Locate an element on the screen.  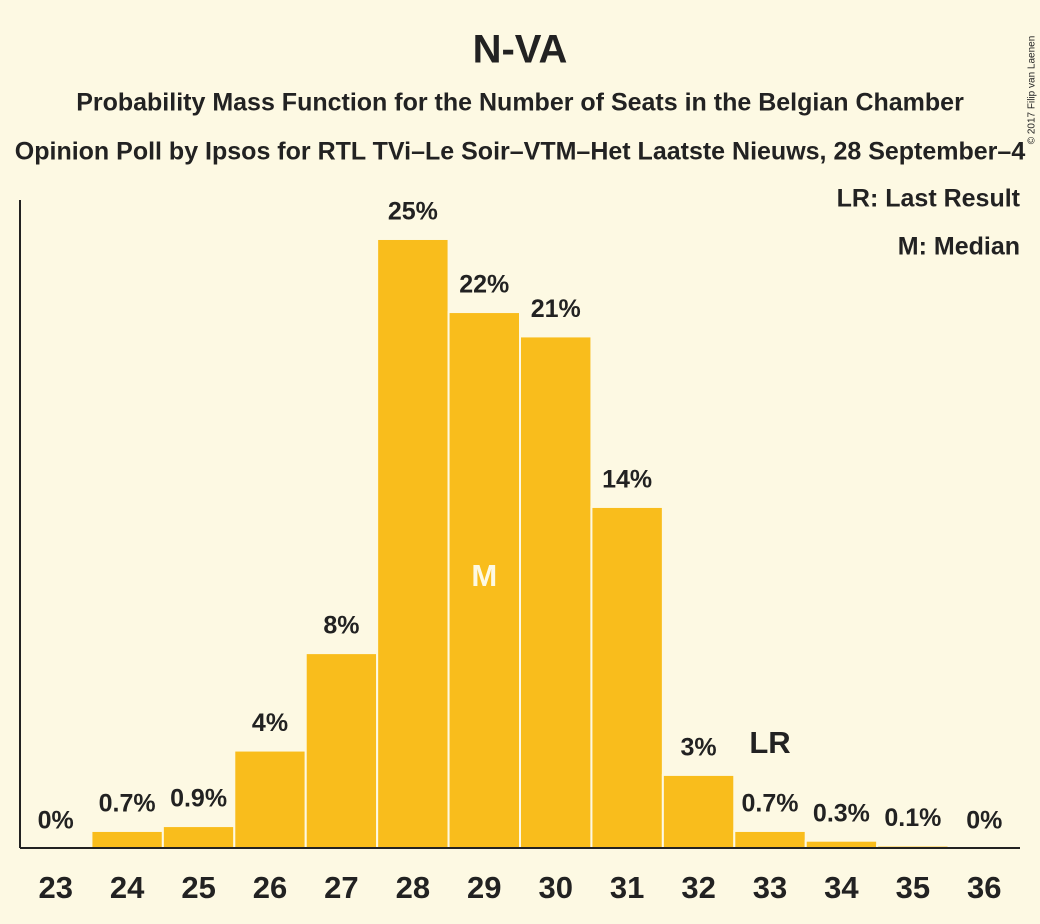
x-tick-label: 31 is located at coordinates (627, 887).